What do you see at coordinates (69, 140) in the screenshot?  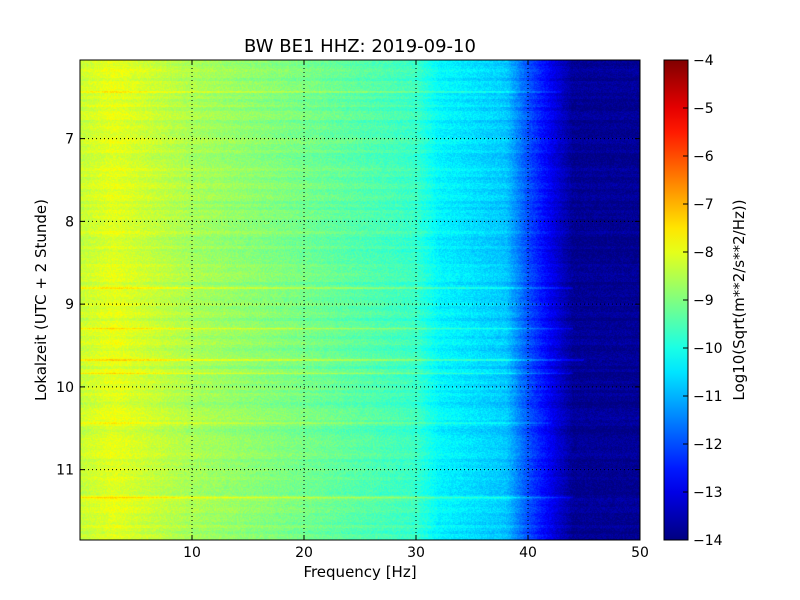 I see `y-tick-label: 7` at bounding box center [69, 140].